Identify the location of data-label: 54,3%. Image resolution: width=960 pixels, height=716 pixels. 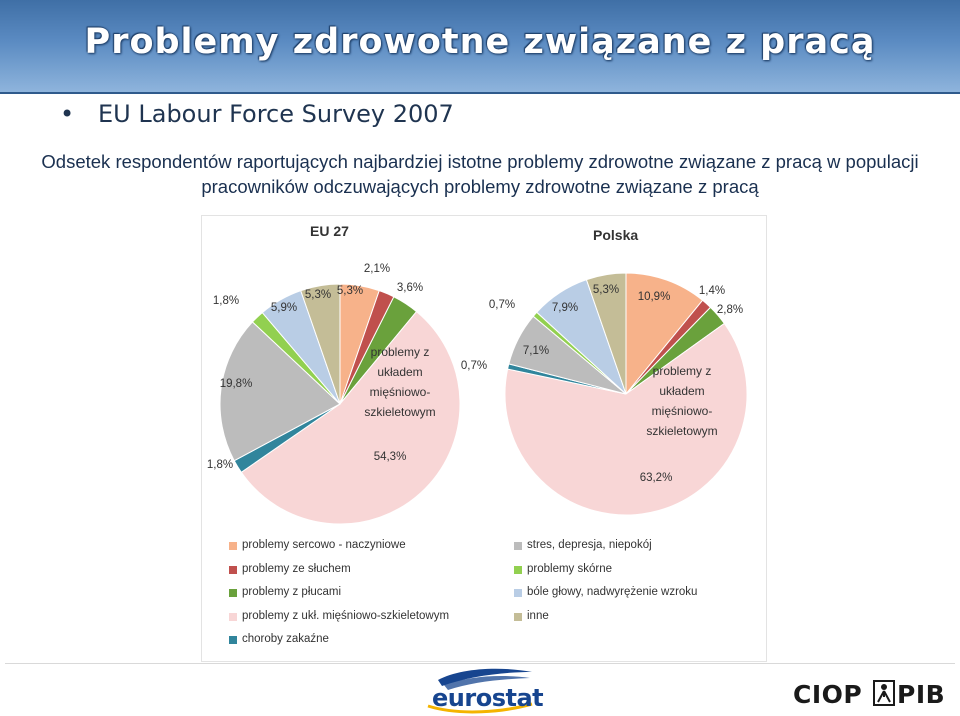
(390, 457).